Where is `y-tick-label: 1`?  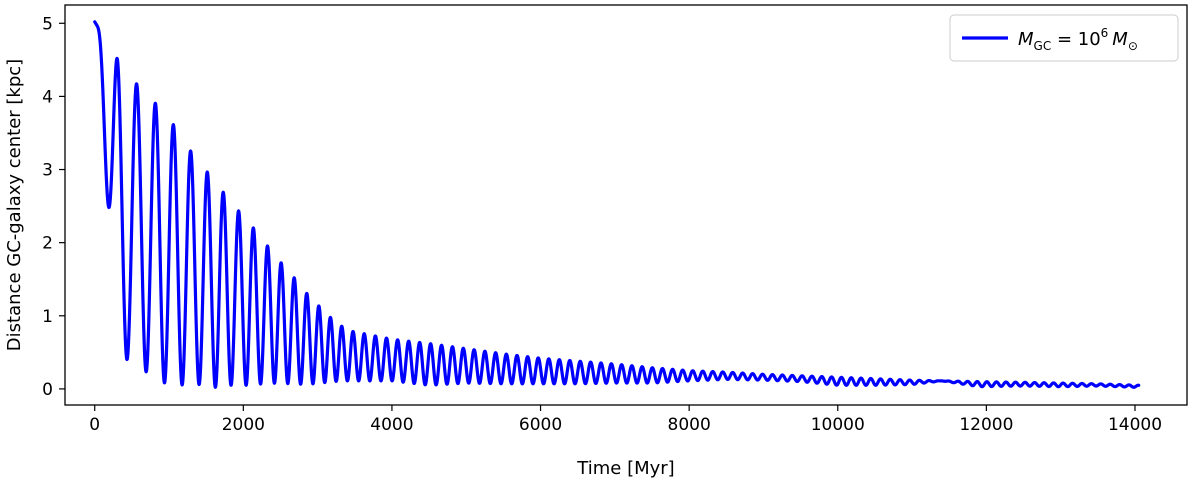
y-tick-label: 1 is located at coordinates (47, 317).